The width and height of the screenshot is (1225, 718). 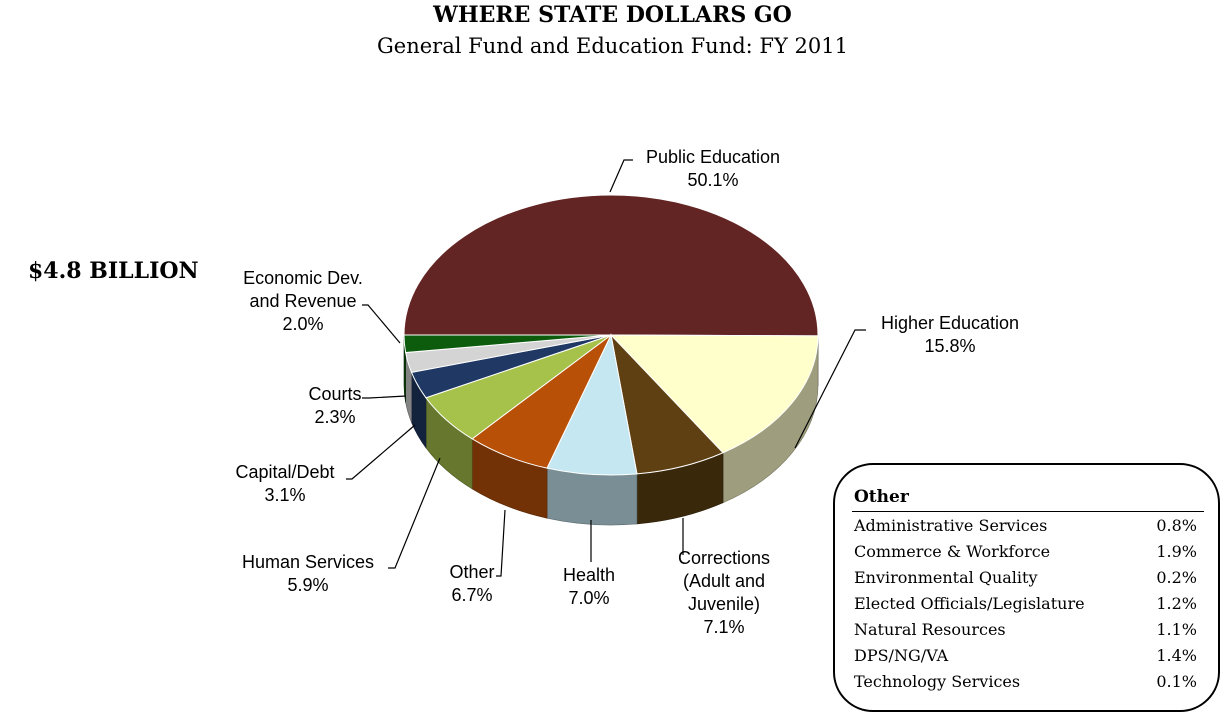 I want to click on other-row: Environmental Quality 0.2%, so click(x=1025, y=578).